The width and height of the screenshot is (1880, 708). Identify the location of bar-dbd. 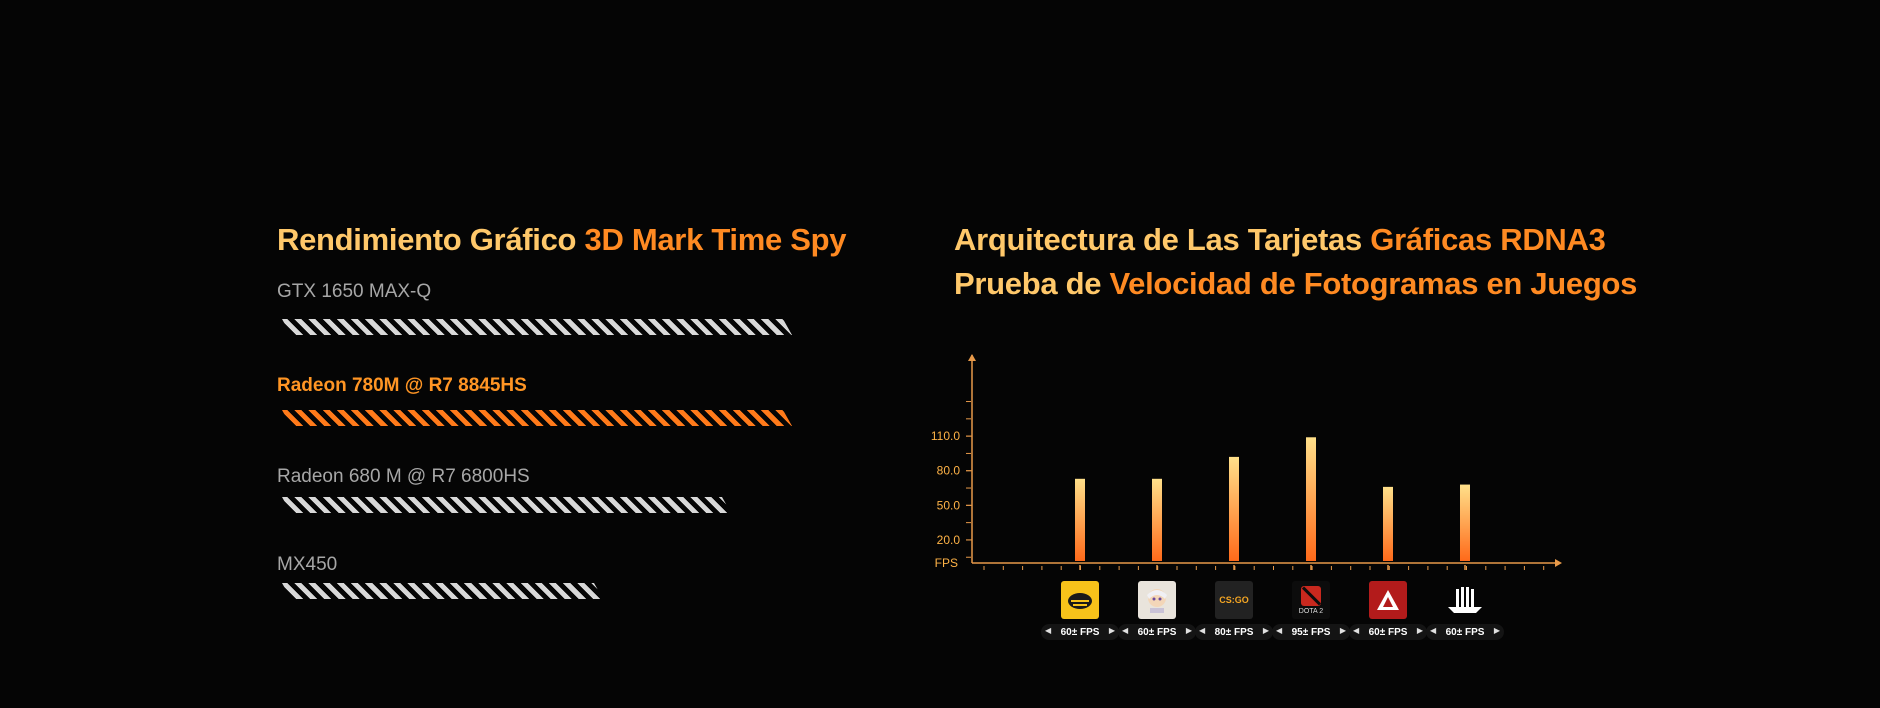
(1465, 522).